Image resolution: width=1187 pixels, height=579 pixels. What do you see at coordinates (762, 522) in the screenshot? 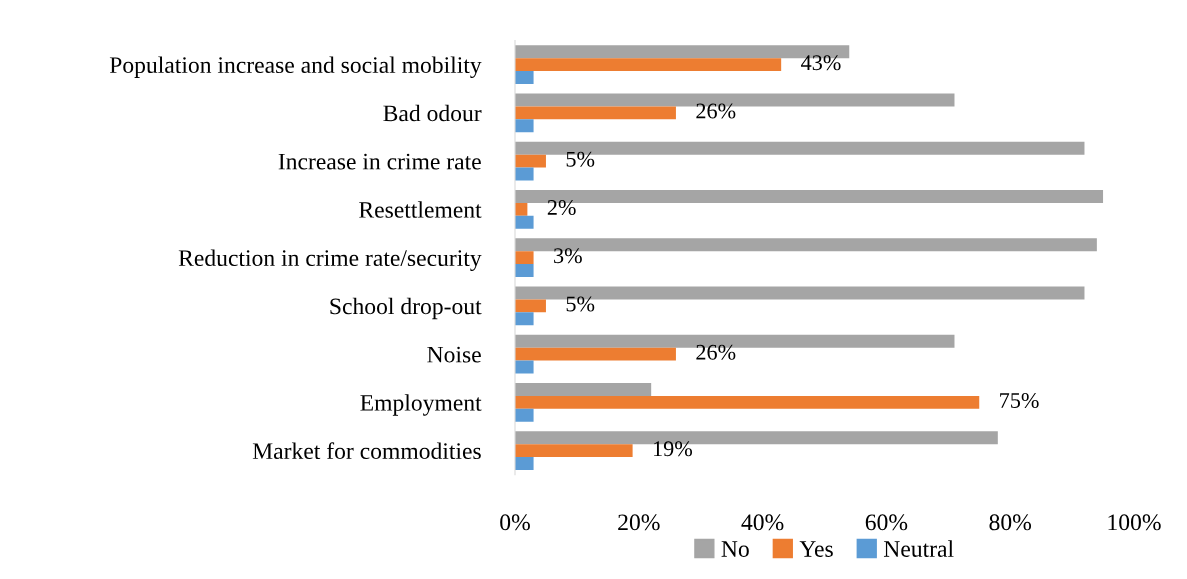
I see `x-tick-label: 40%` at bounding box center [762, 522].